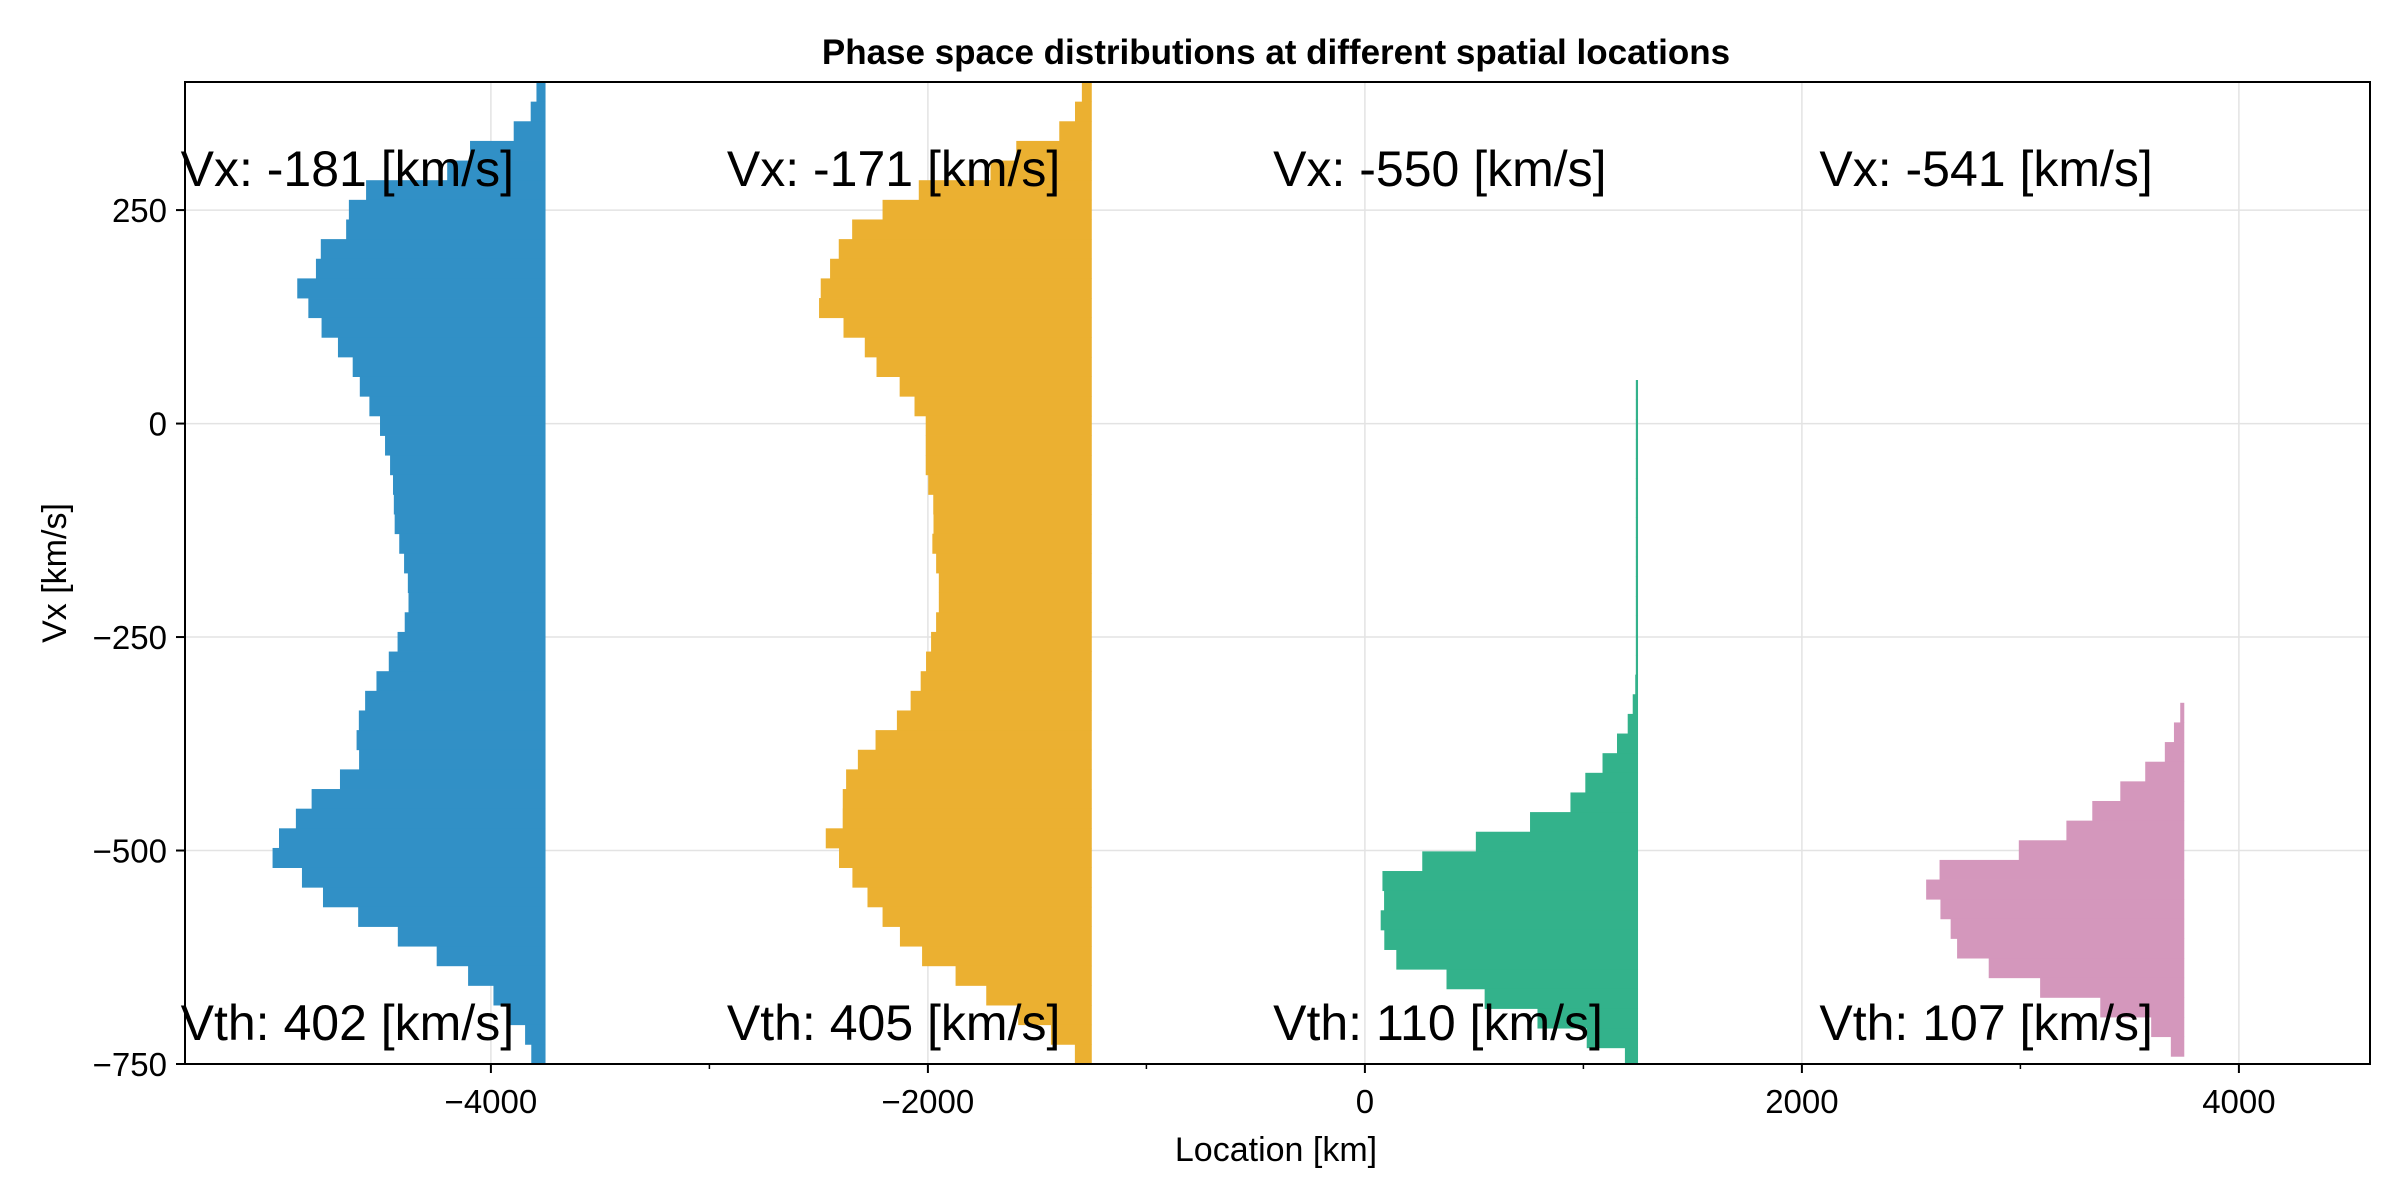 This screenshot has width=2400, height=1200. Describe the element at coordinates (55, 573) in the screenshot. I see `y-axis-label: Vx [km/s]` at that location.